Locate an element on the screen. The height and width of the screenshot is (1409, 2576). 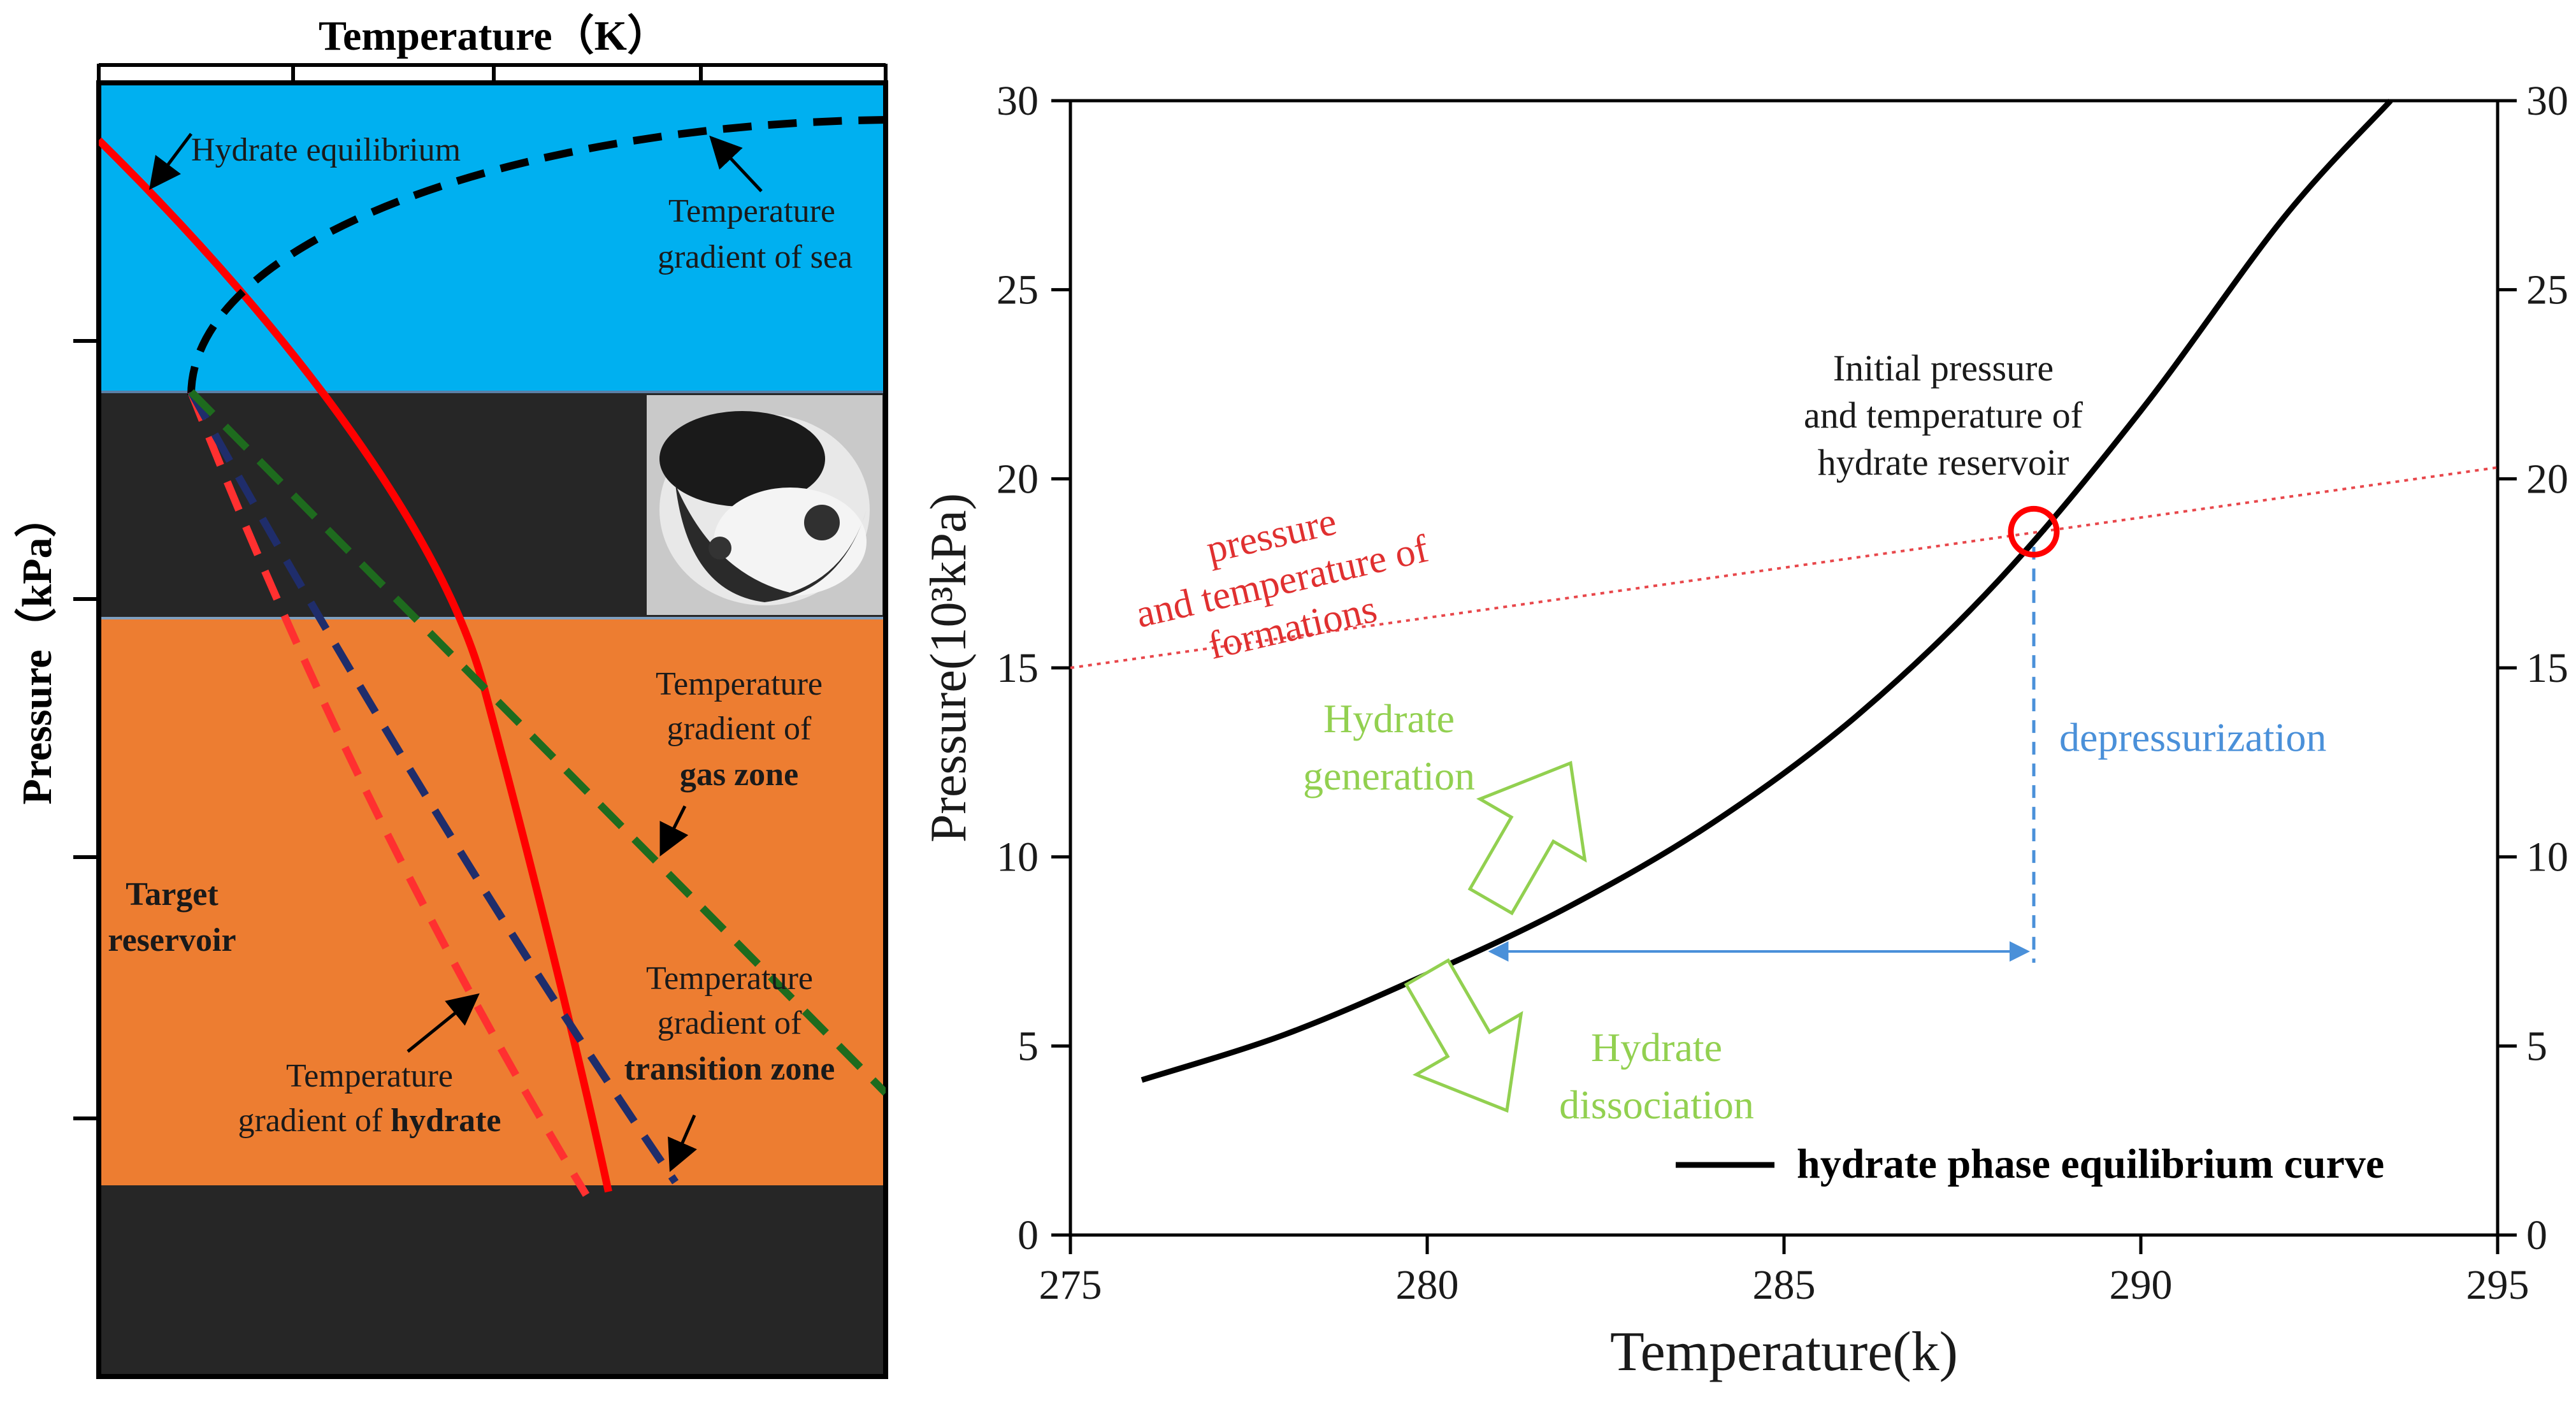
x-tick-label: 275 is located at coordinates (1070, 1285).